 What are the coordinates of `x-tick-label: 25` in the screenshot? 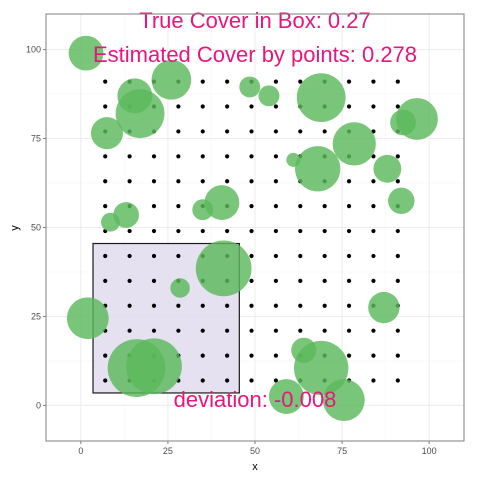 It's located at (168, 451).